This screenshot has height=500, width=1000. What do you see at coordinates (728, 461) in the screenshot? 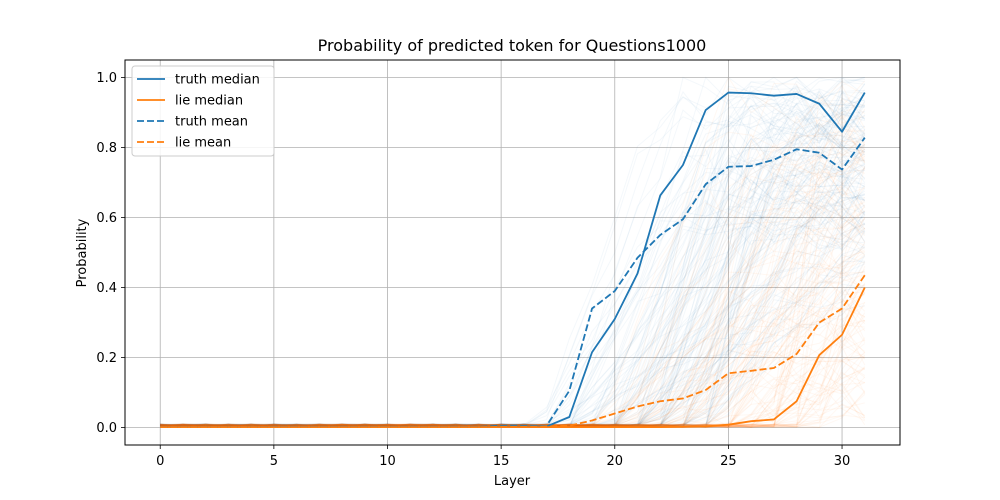
I see `x-tick-label: 25` at bounding box center [728, 461].